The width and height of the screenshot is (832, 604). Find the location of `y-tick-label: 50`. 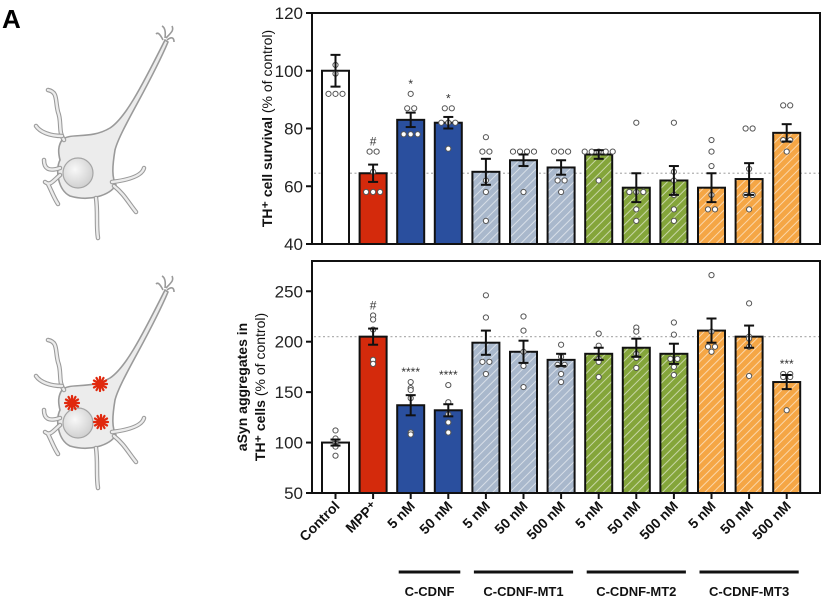

y-tick-label: 50 is located at coordinates (293, 493).